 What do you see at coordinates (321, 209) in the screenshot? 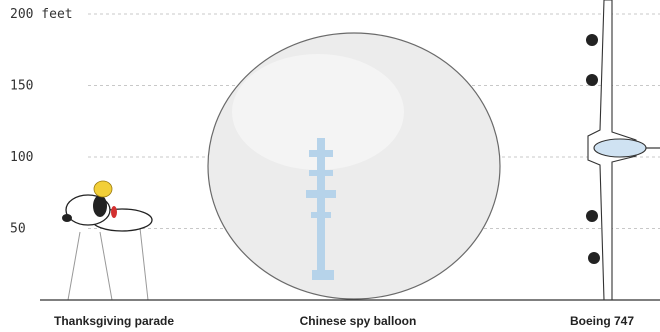
I see `balloon-payload` at bounding box center [321, 209].